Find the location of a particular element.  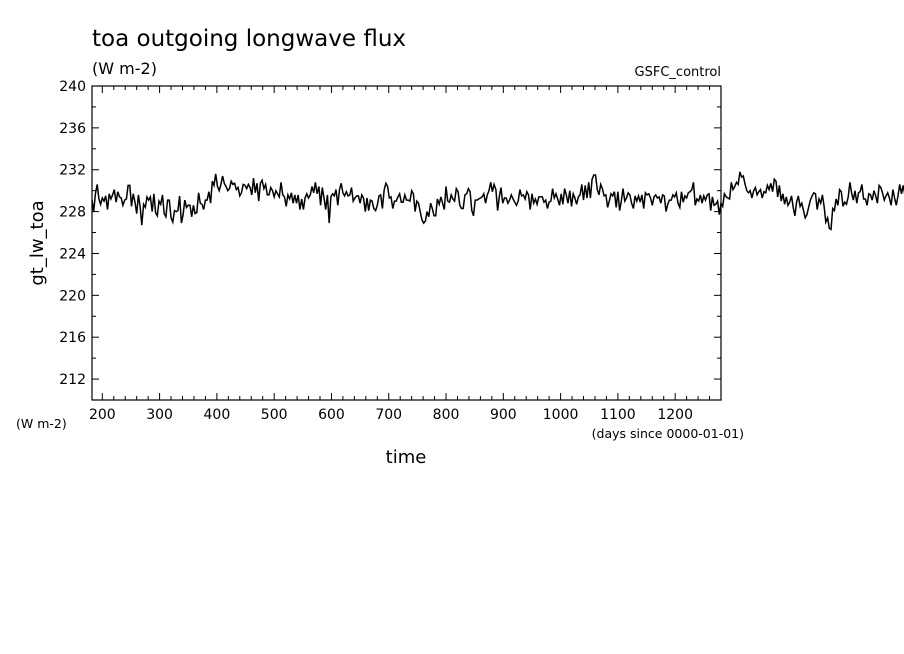

source-label: GSFC_control is located at coordinates (678, 72).